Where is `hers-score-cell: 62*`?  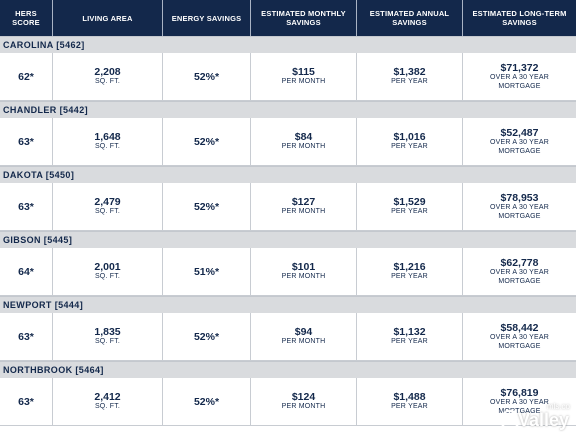
hers-score-cell: 62* is located at coordinates (26, 76).